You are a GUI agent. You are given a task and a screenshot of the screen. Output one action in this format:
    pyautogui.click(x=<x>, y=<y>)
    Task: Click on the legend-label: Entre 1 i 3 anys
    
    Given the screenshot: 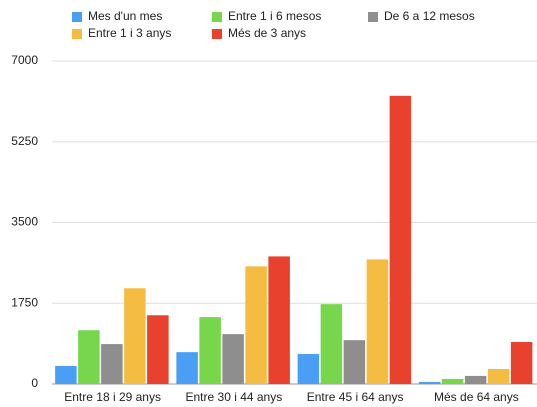 What is the action you would take?
    pyautogui.click(x=129, y=33)
    